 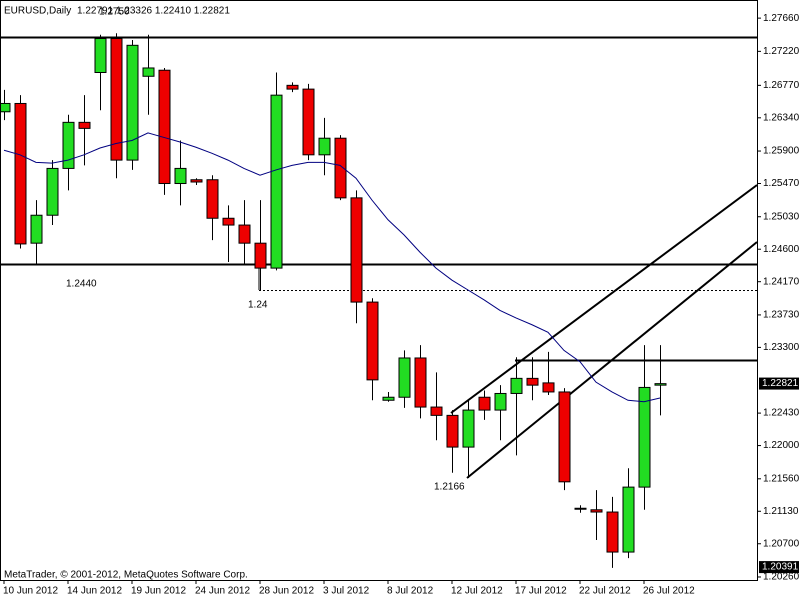 What do you see at coordinates (781, 511) in the screenshot?
I see `y-tick-label: 1.21130` at bounding box center [781, 511].